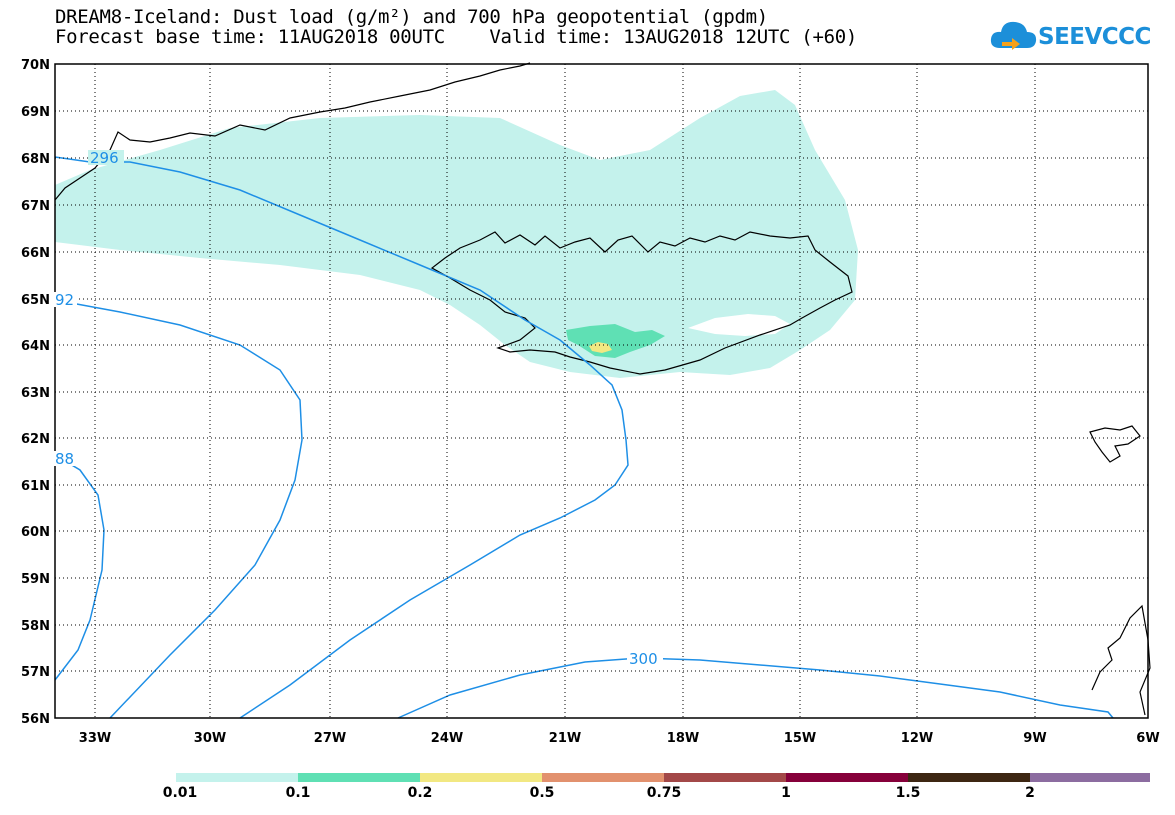 The image size is (1175, 815). Describe the element at coordinates (210, 738) in the screenshot. I see `lon-label: 30W` at that location.